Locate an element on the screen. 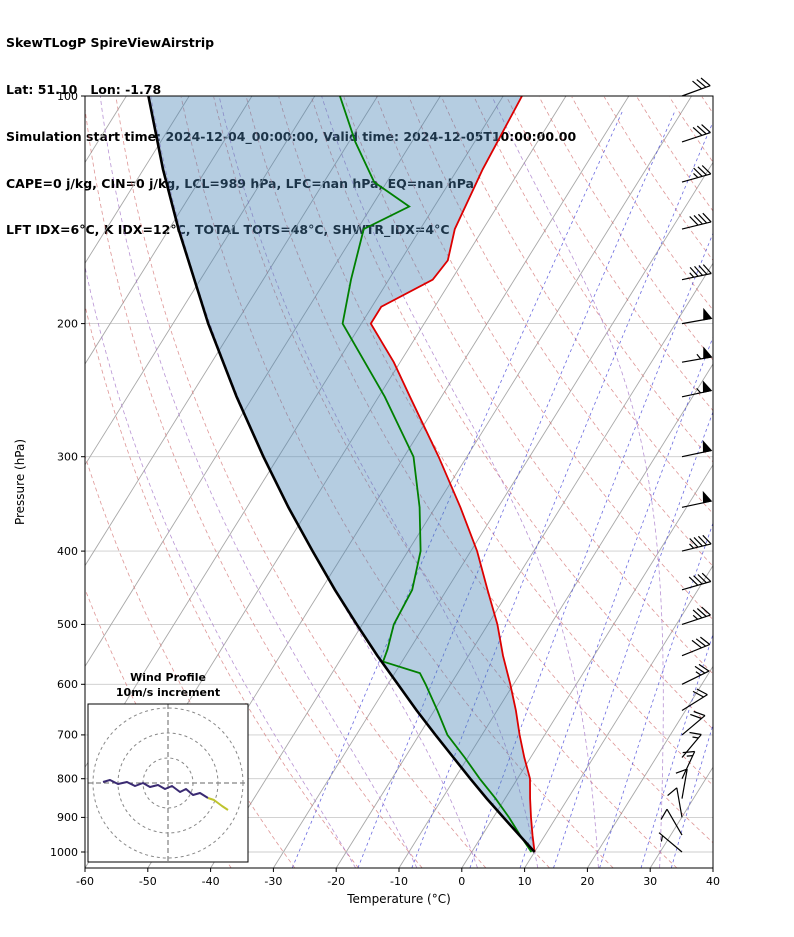  temperature-tick-label: 30 is located at coordinates (650, 881).